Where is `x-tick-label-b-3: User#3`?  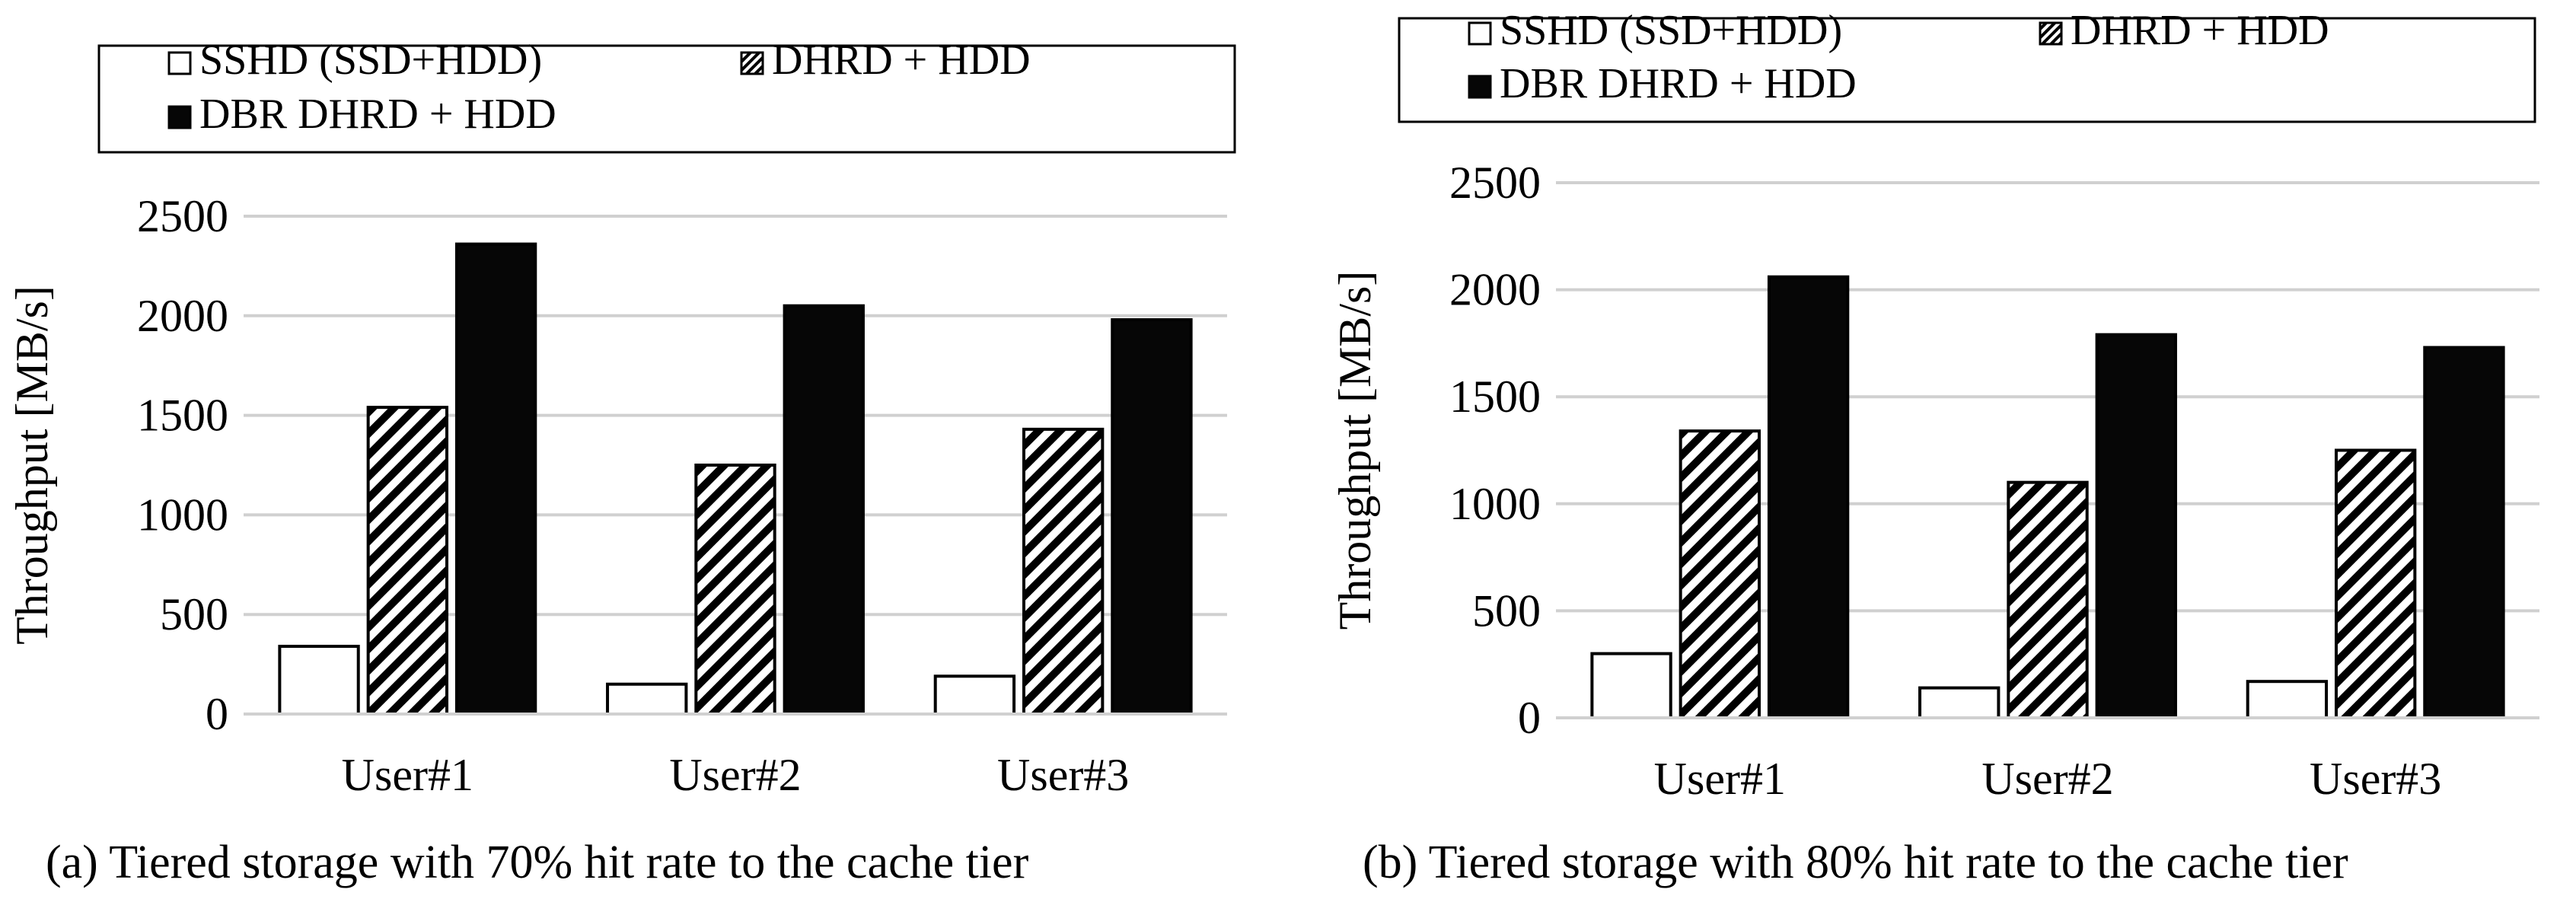 x-tick-label-b-3: User#3 is located at coordinates (2376, 779).